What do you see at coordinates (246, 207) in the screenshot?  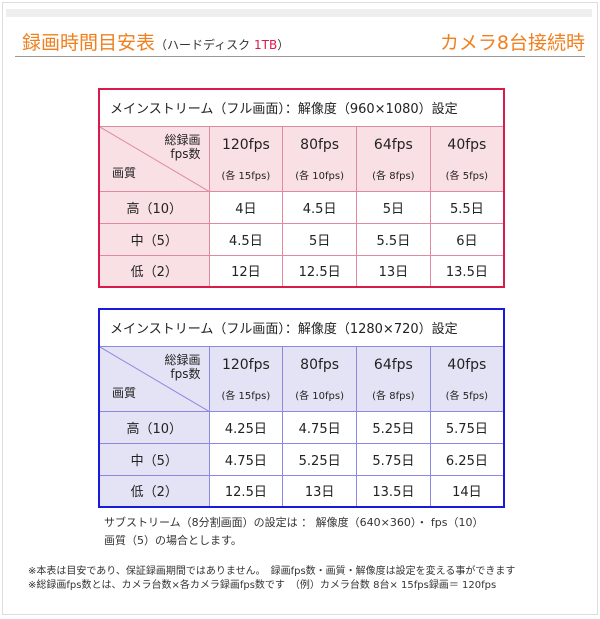 I see `days-cell: 4日` at bounding box center [246, 207].